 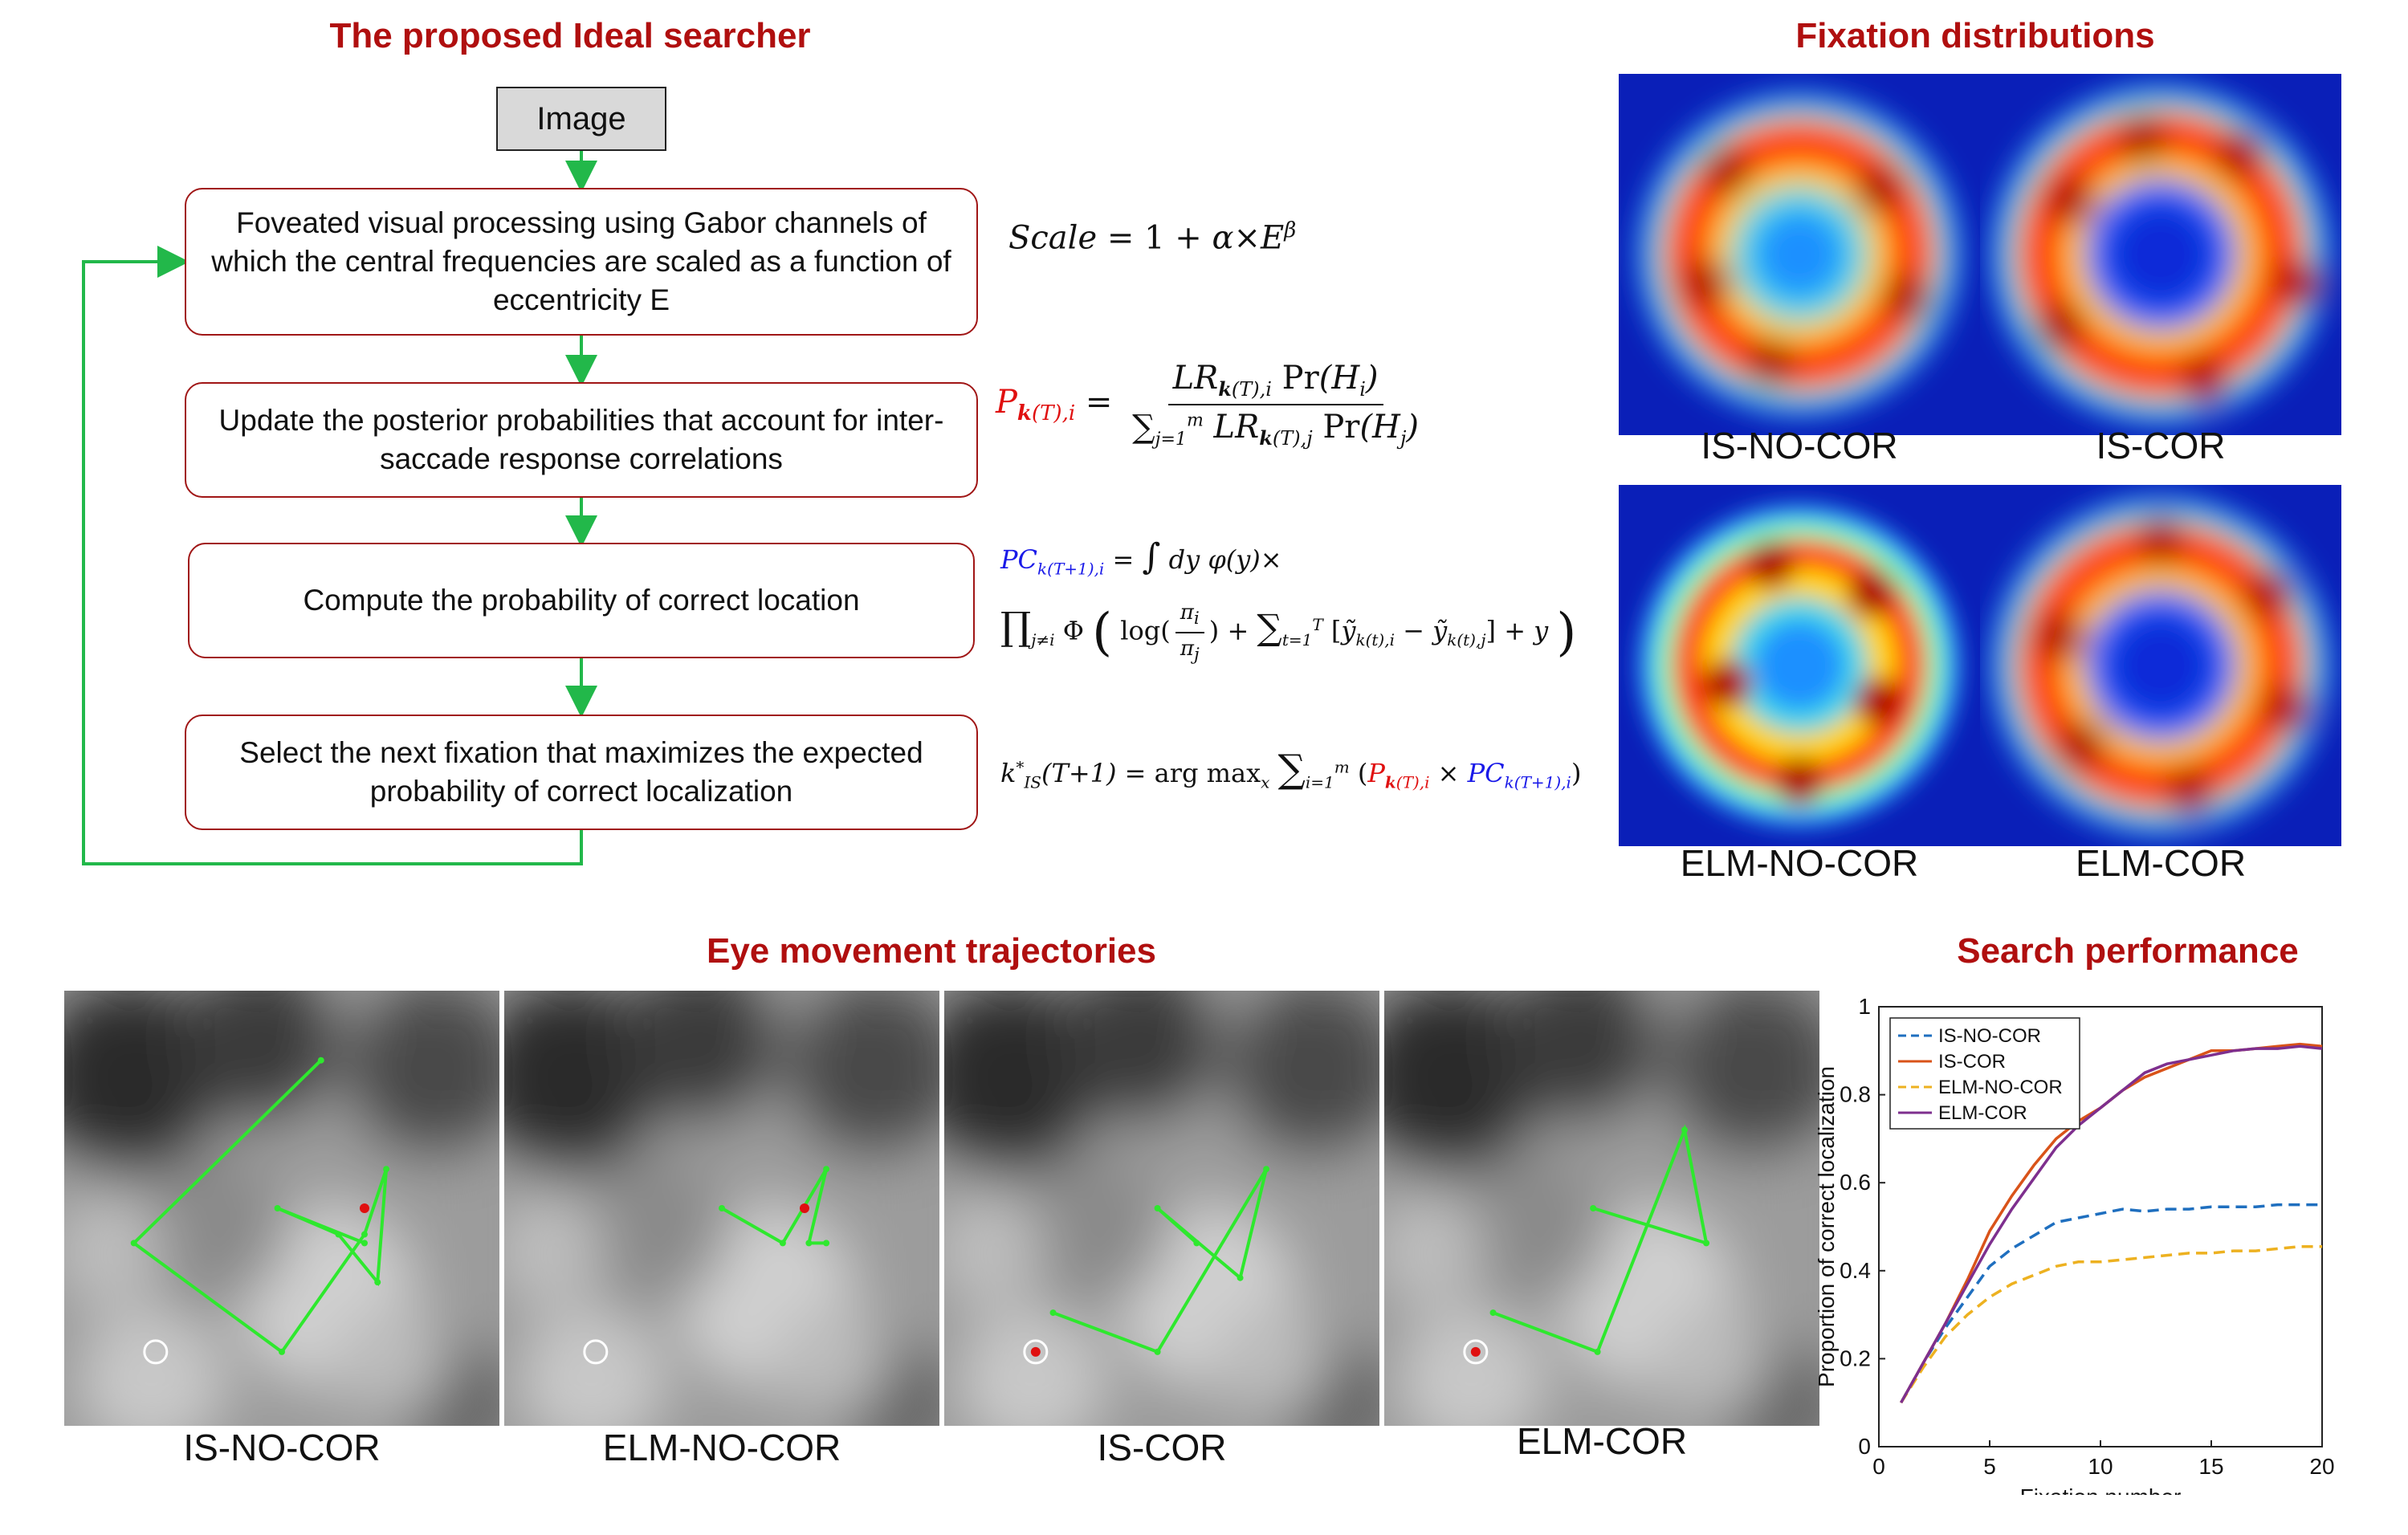 I want to click on heatmap-elm-no-cor, so click(x=1799, y=665).